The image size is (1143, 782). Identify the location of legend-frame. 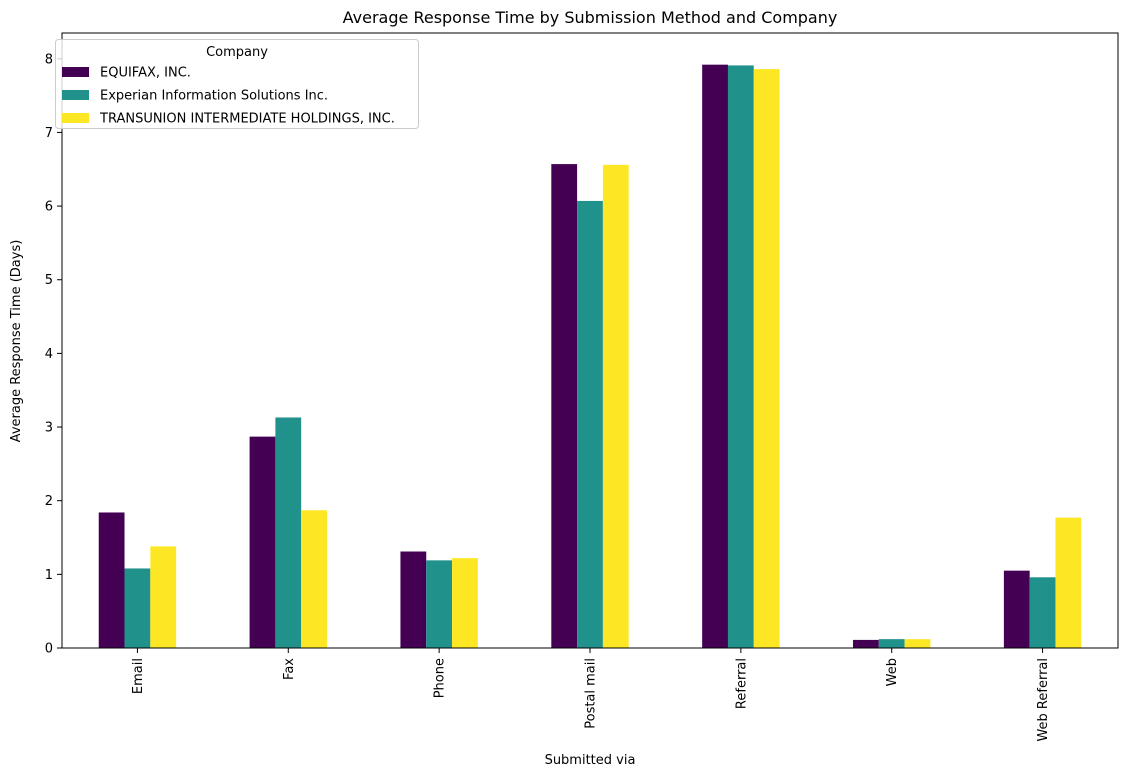
(237, 84).